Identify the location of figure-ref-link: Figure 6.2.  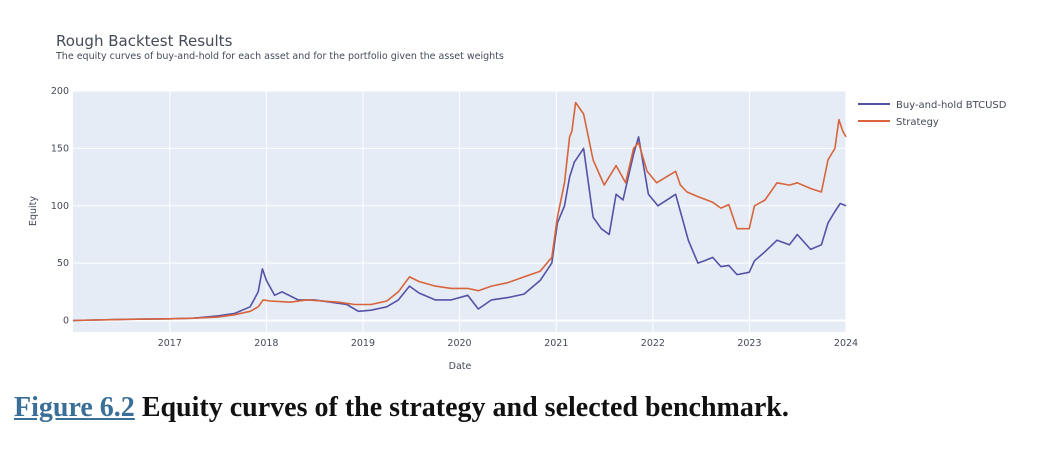
(74, 407).